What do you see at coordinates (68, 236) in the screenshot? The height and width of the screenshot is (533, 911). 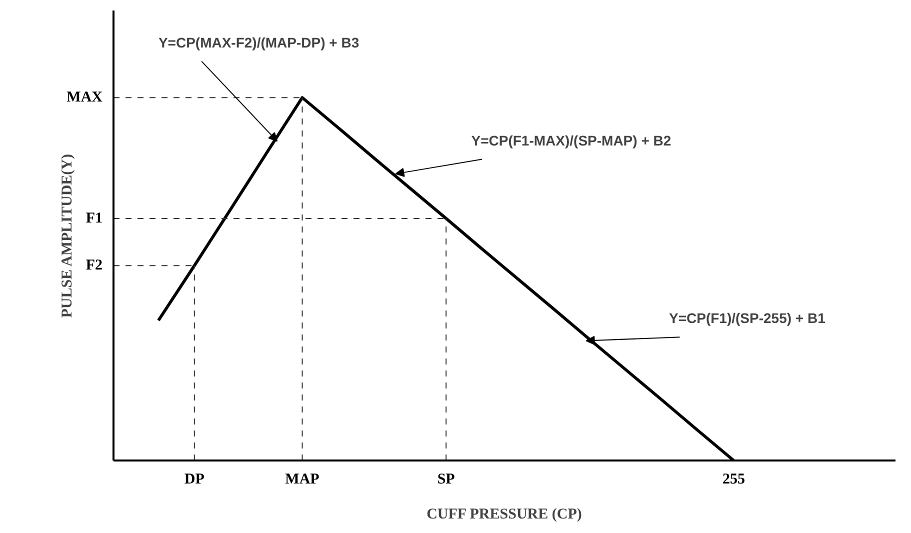 I see `y-axis-title: PULSE AMPLITUDE(Y)` at bounding box center [68, 236].